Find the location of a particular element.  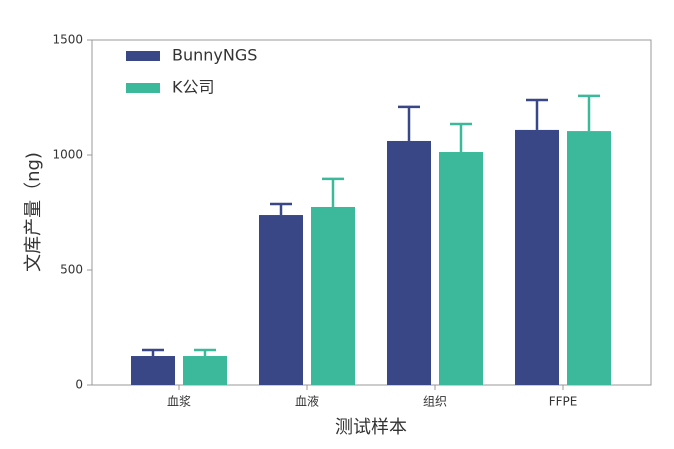

x-tick-label: 血浆 is located at coordinates (179, 401).